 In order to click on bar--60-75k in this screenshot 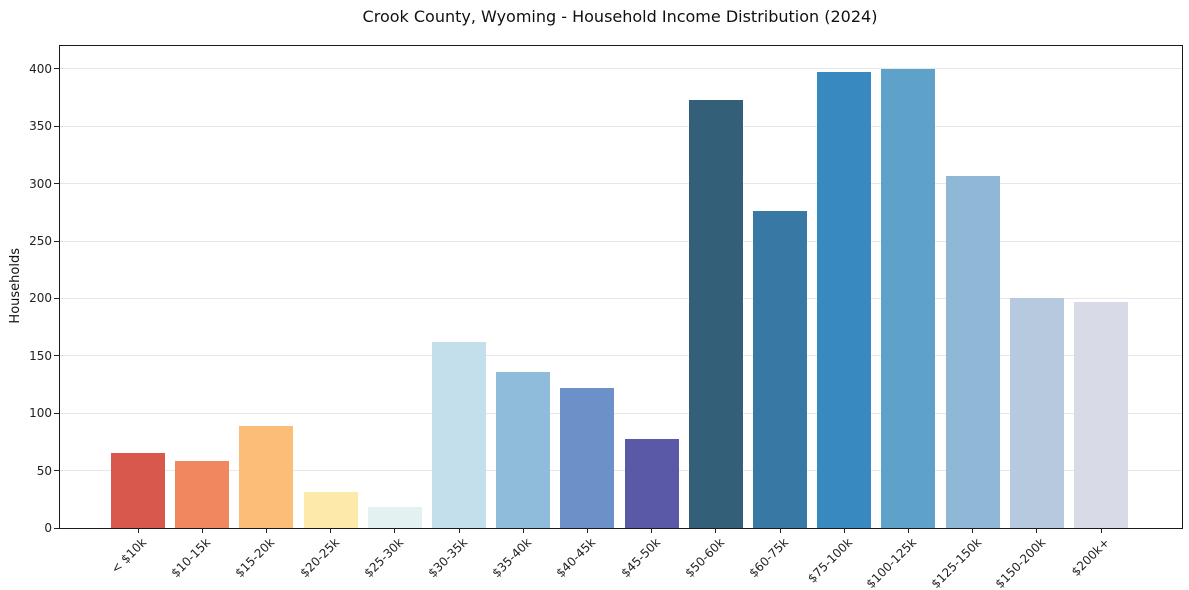, I will do `click(780, 369)`.